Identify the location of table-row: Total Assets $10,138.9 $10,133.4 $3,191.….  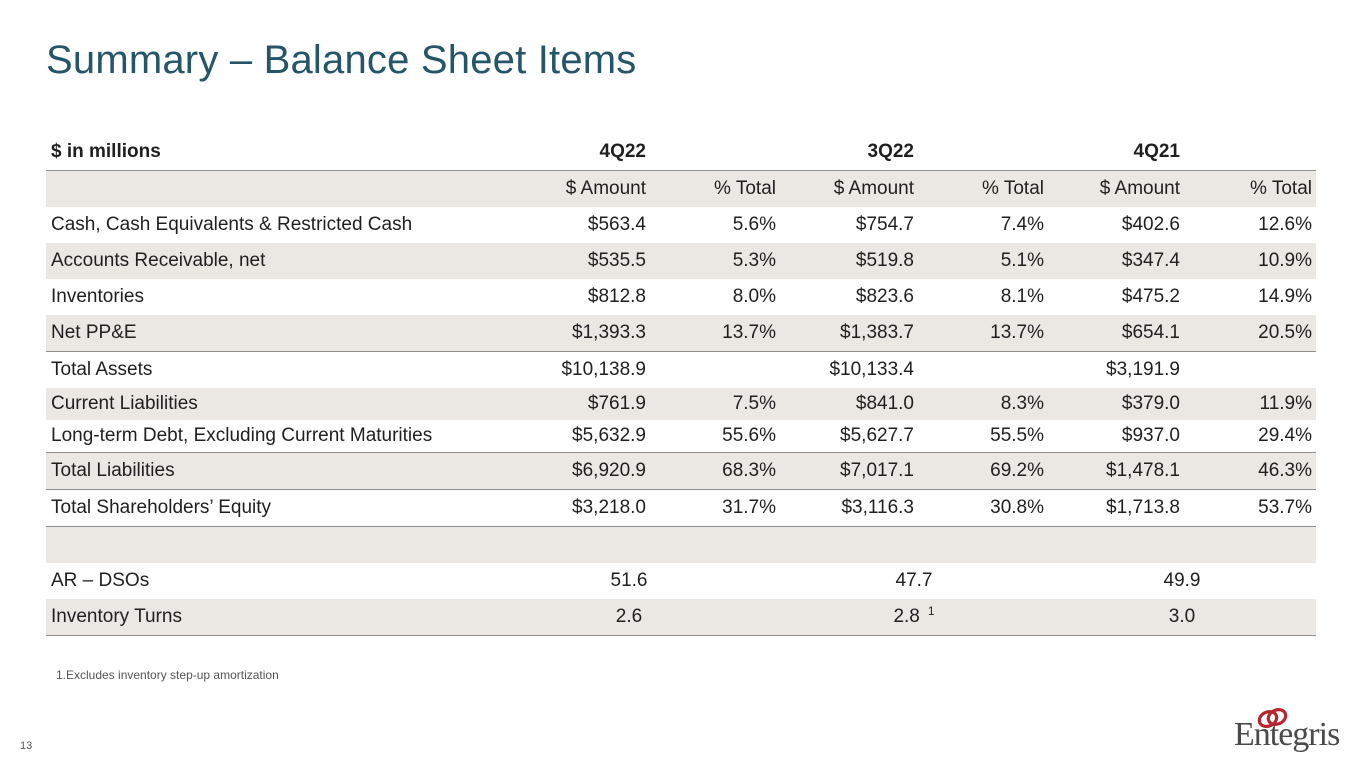
(681, 370).